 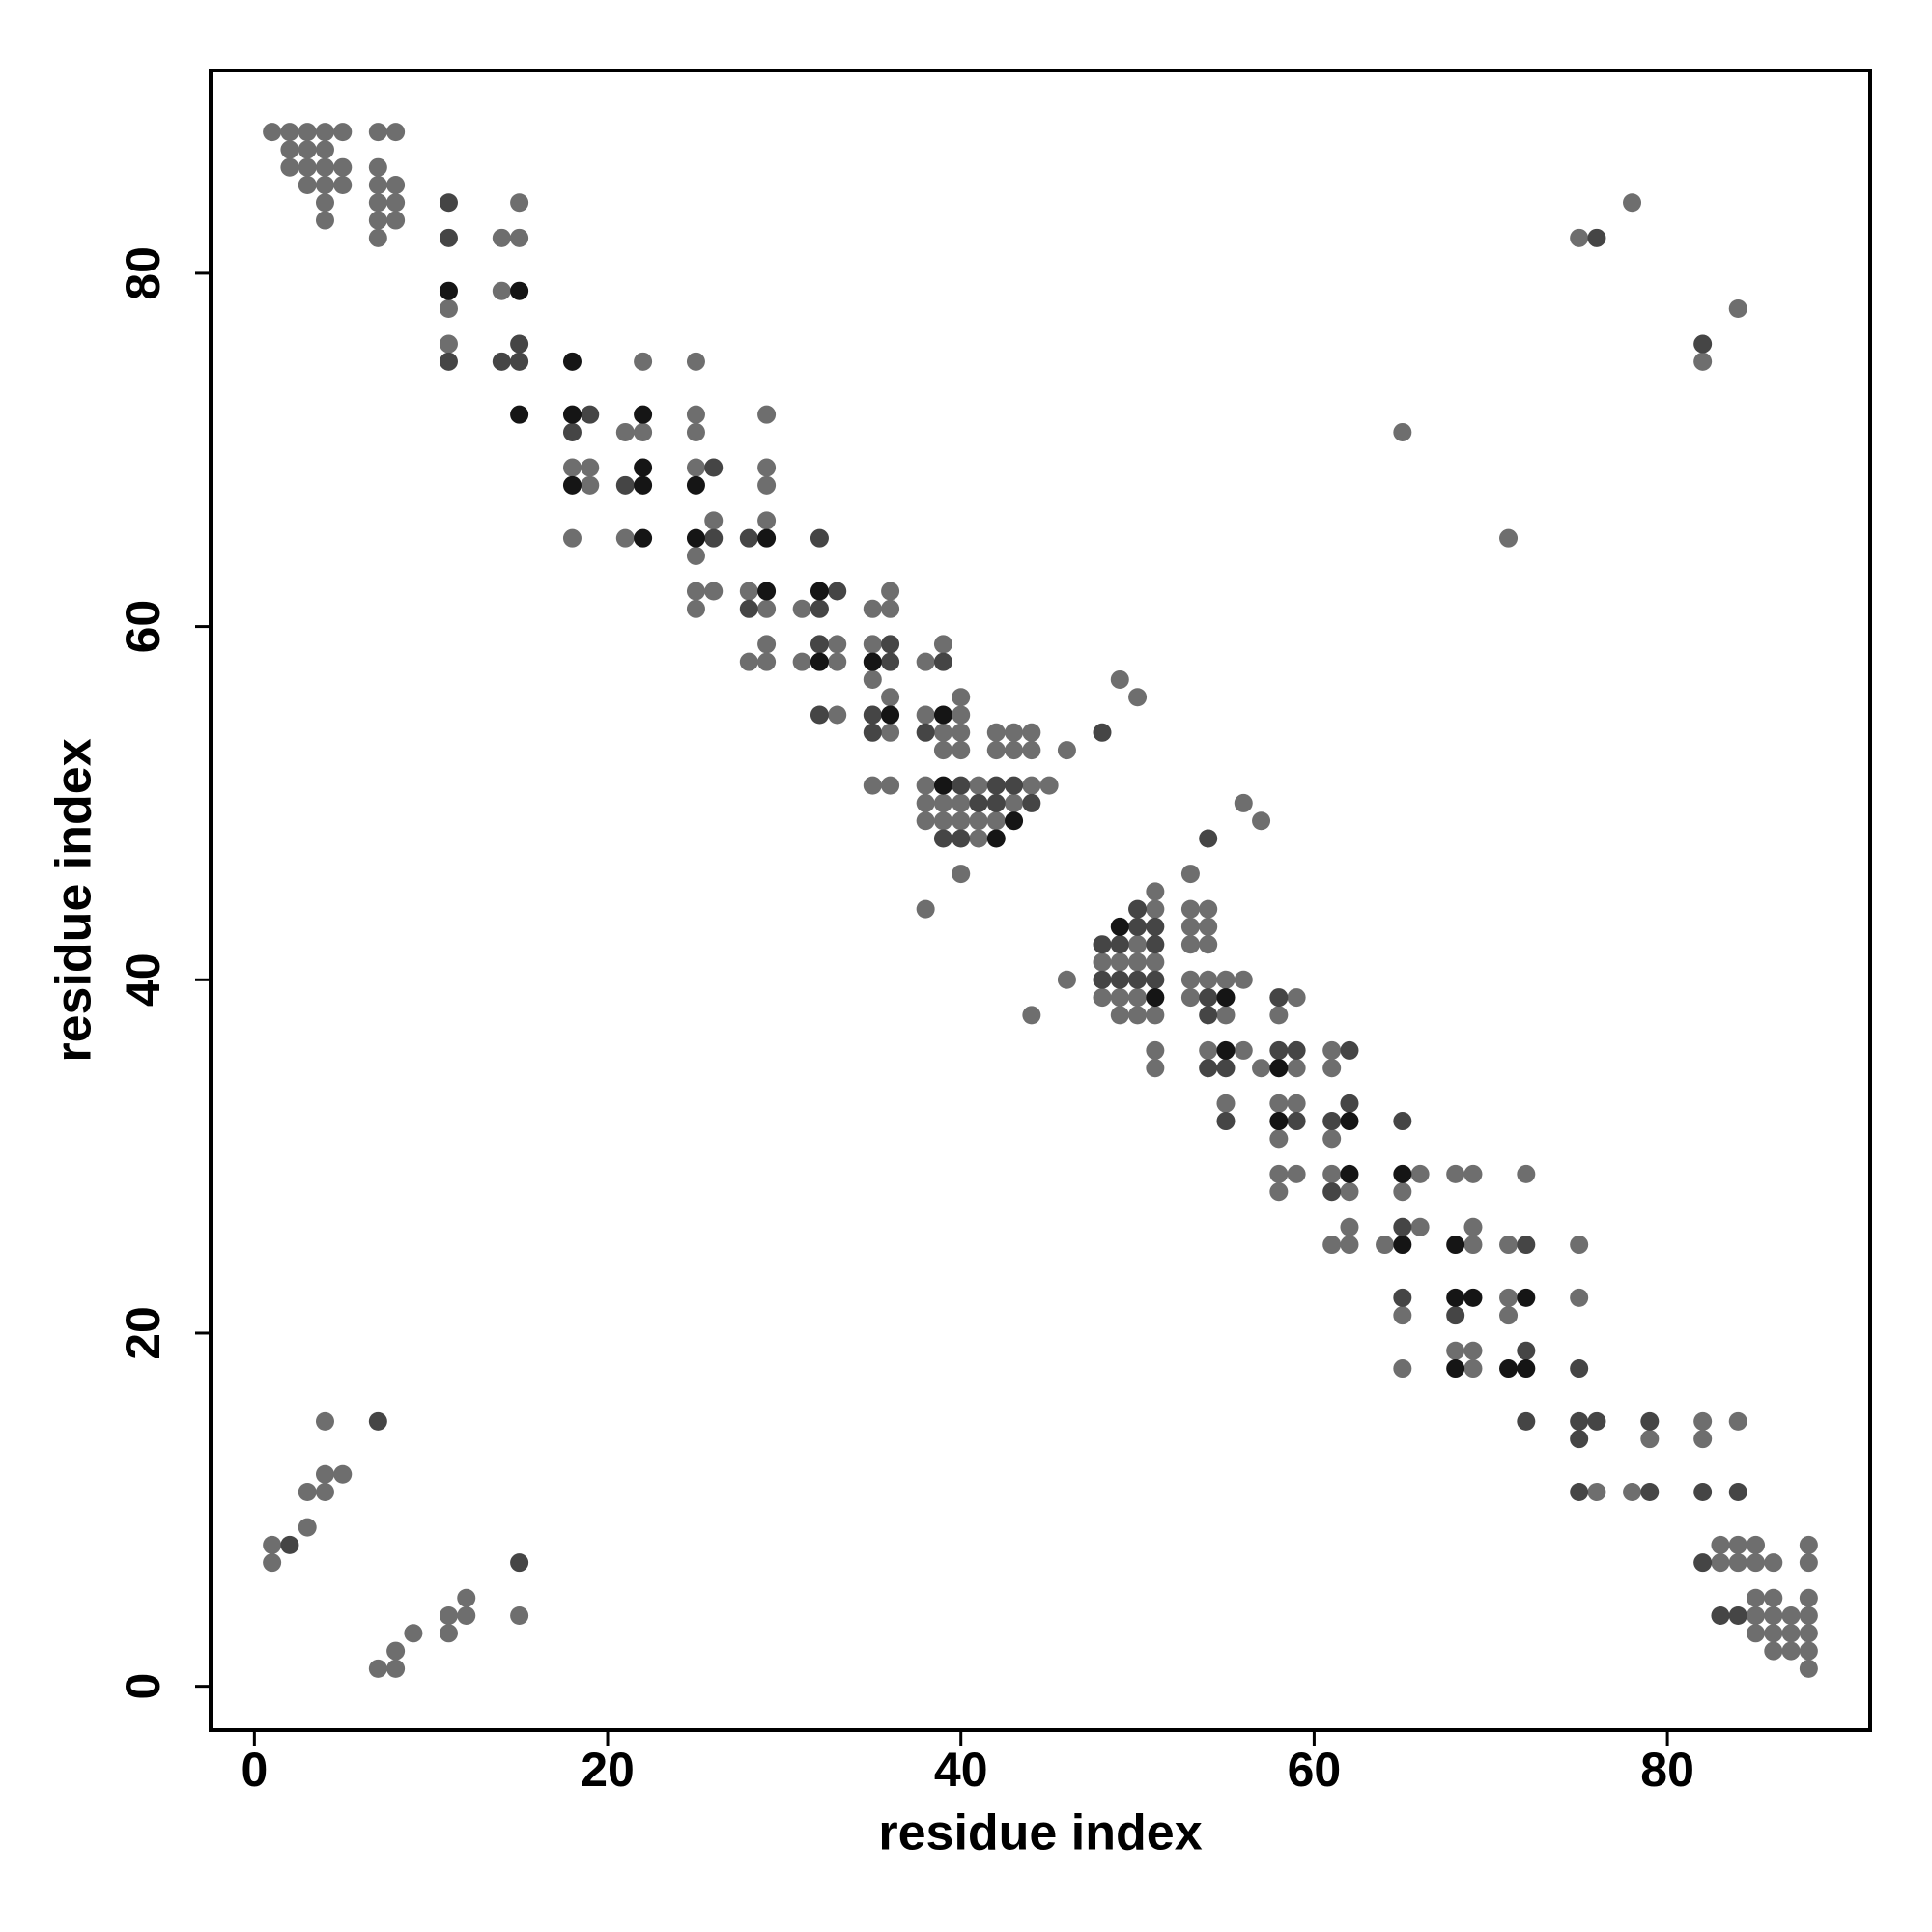 I want to click on y-tick-label: 40, so click(x=143, y=979).